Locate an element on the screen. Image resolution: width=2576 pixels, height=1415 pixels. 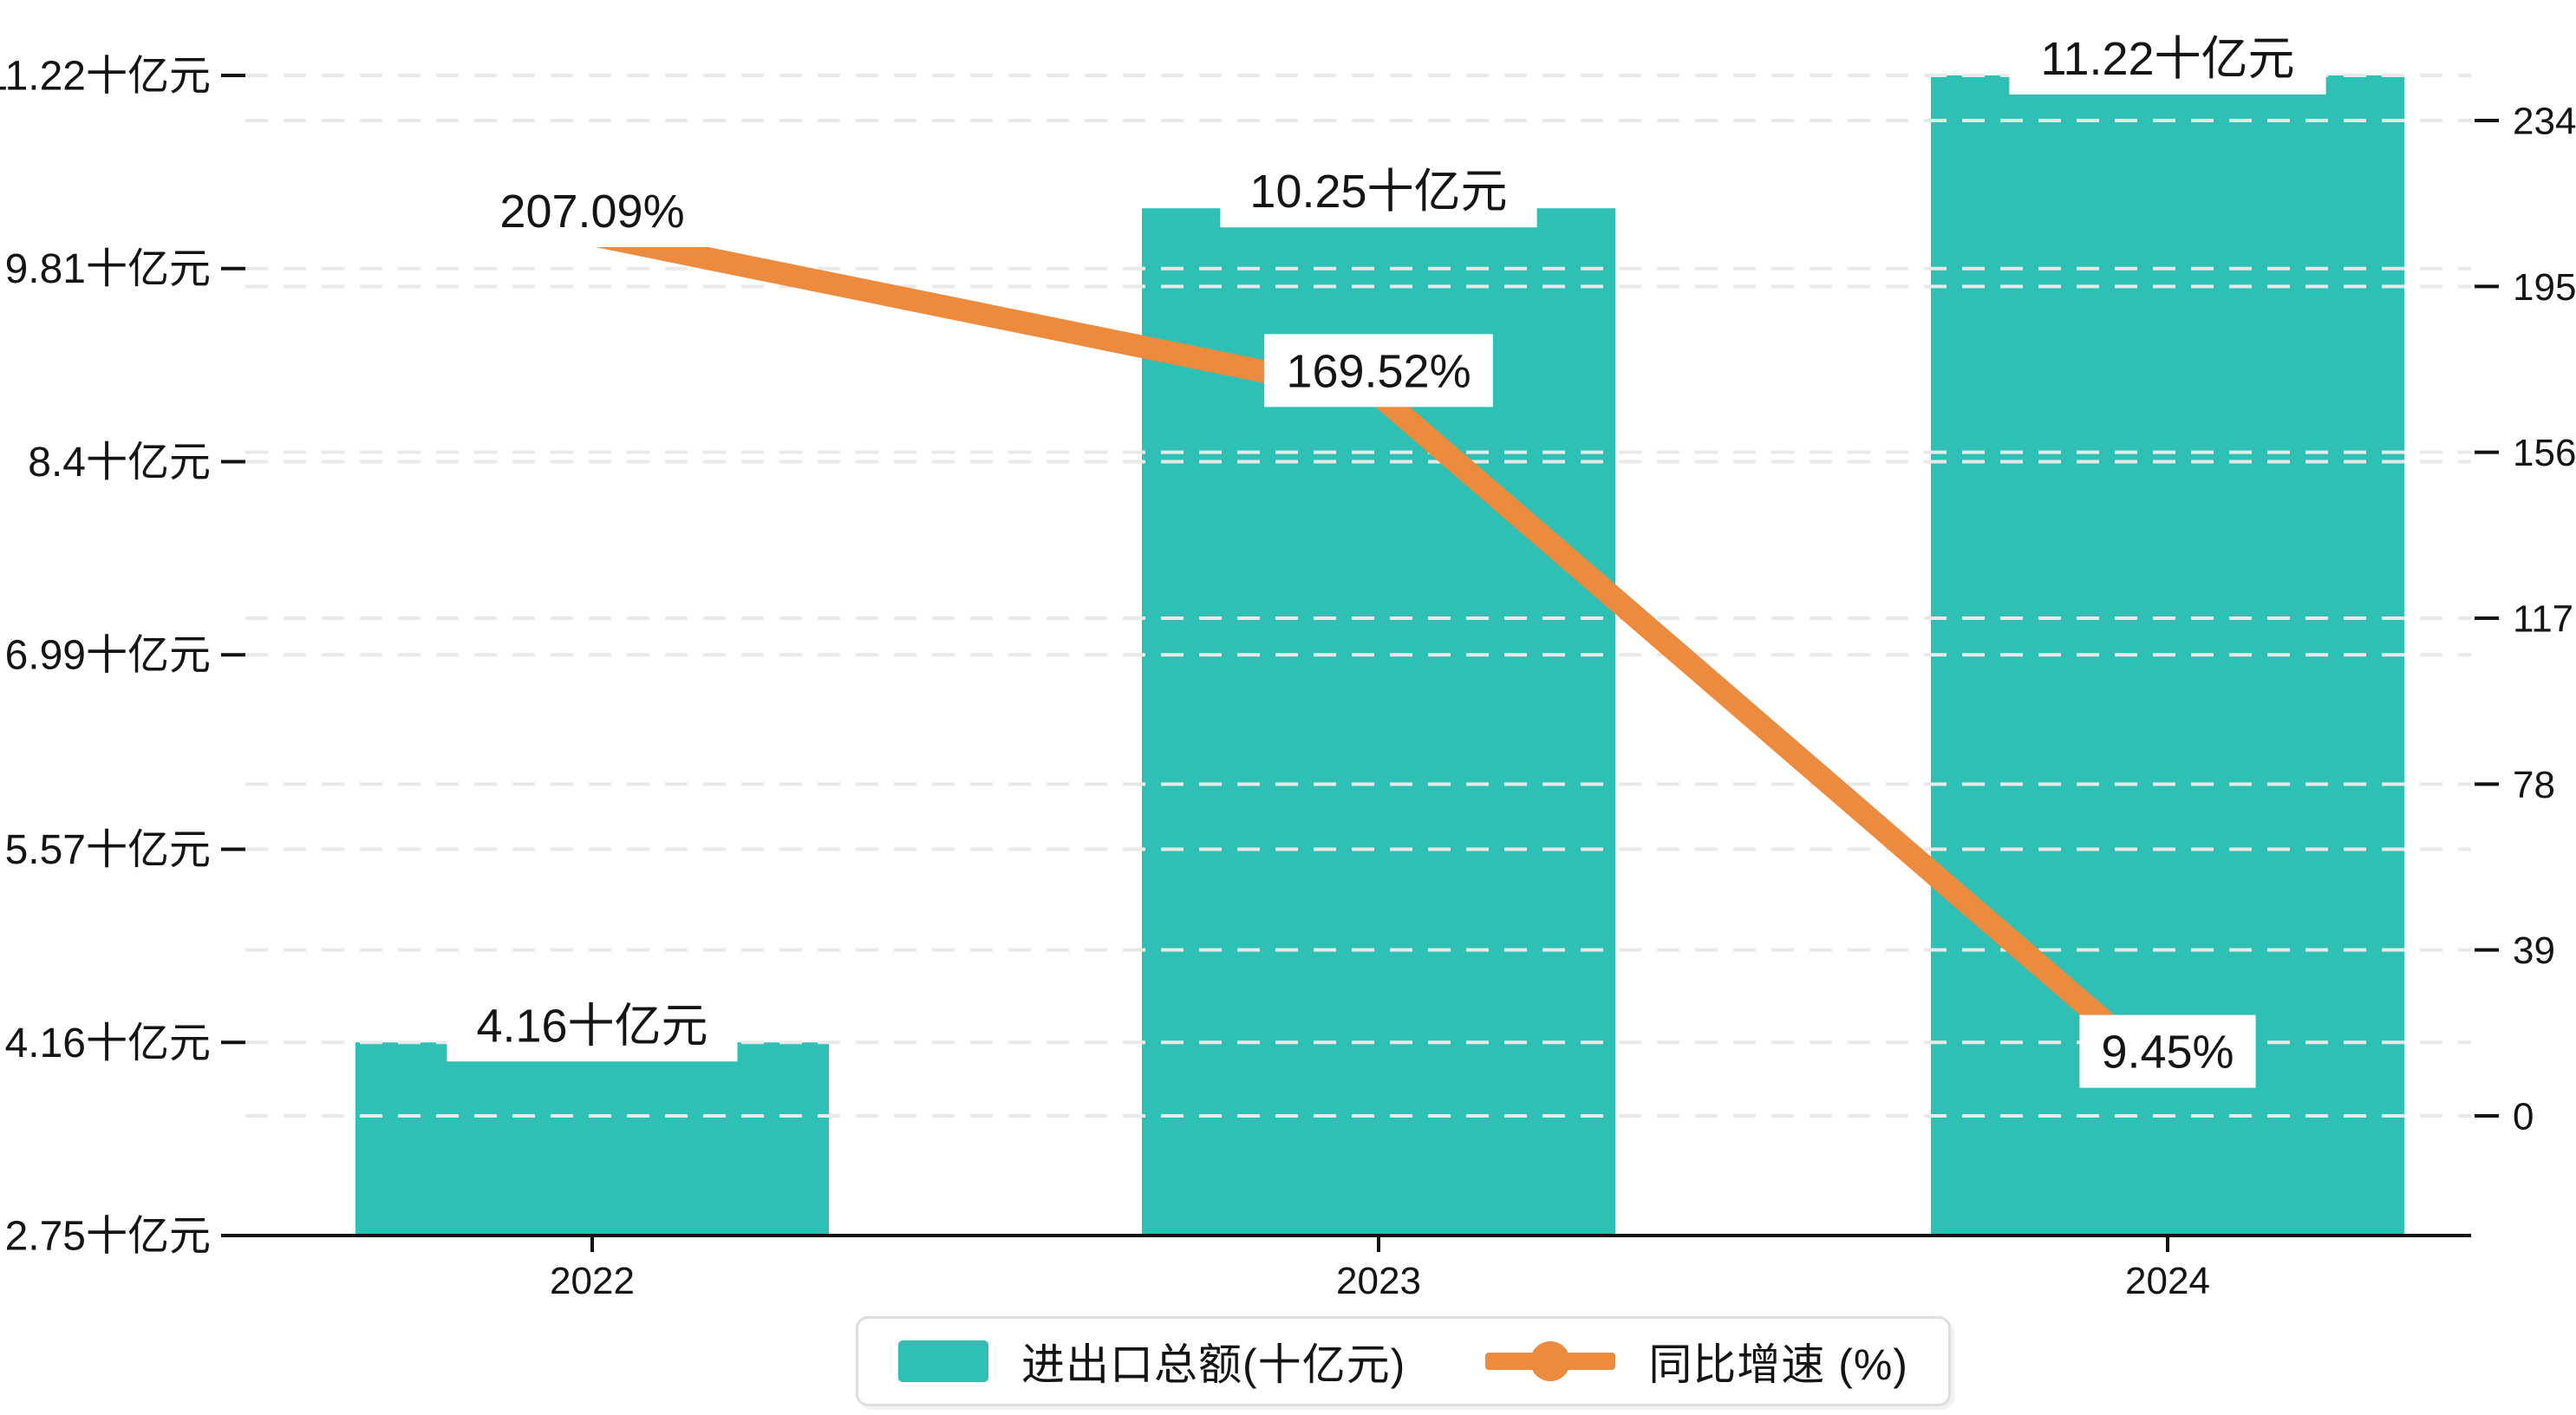
bar-value-label-2022-background is located at coordinates (593, 1025).